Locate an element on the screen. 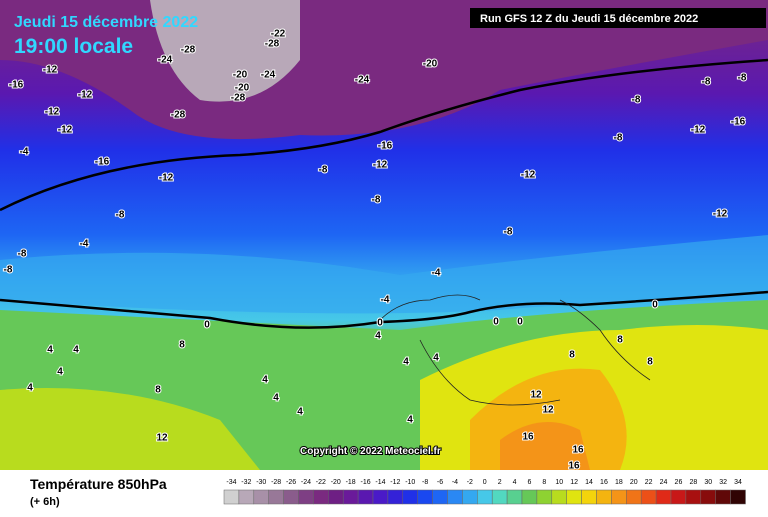 The width and height of the screenshot is (768, 517). scale-label: -30 is located at coordinates (261, 482).